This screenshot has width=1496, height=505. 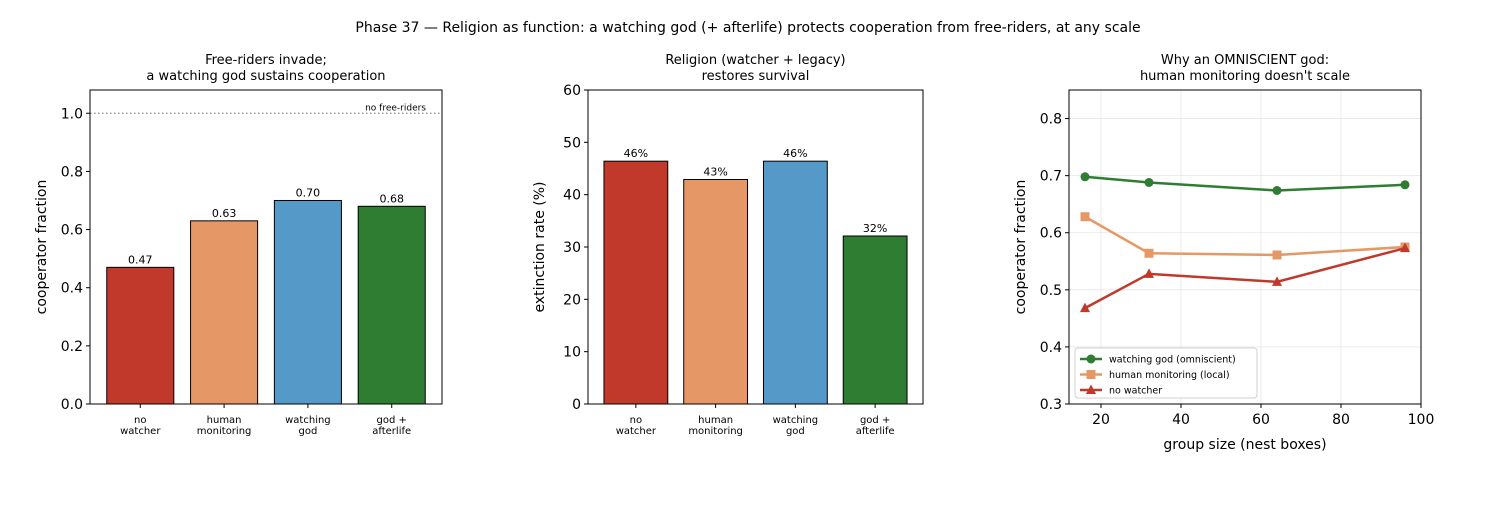 I want to click on coop-ytick-label: 0.2, so click(x=72, y=347).